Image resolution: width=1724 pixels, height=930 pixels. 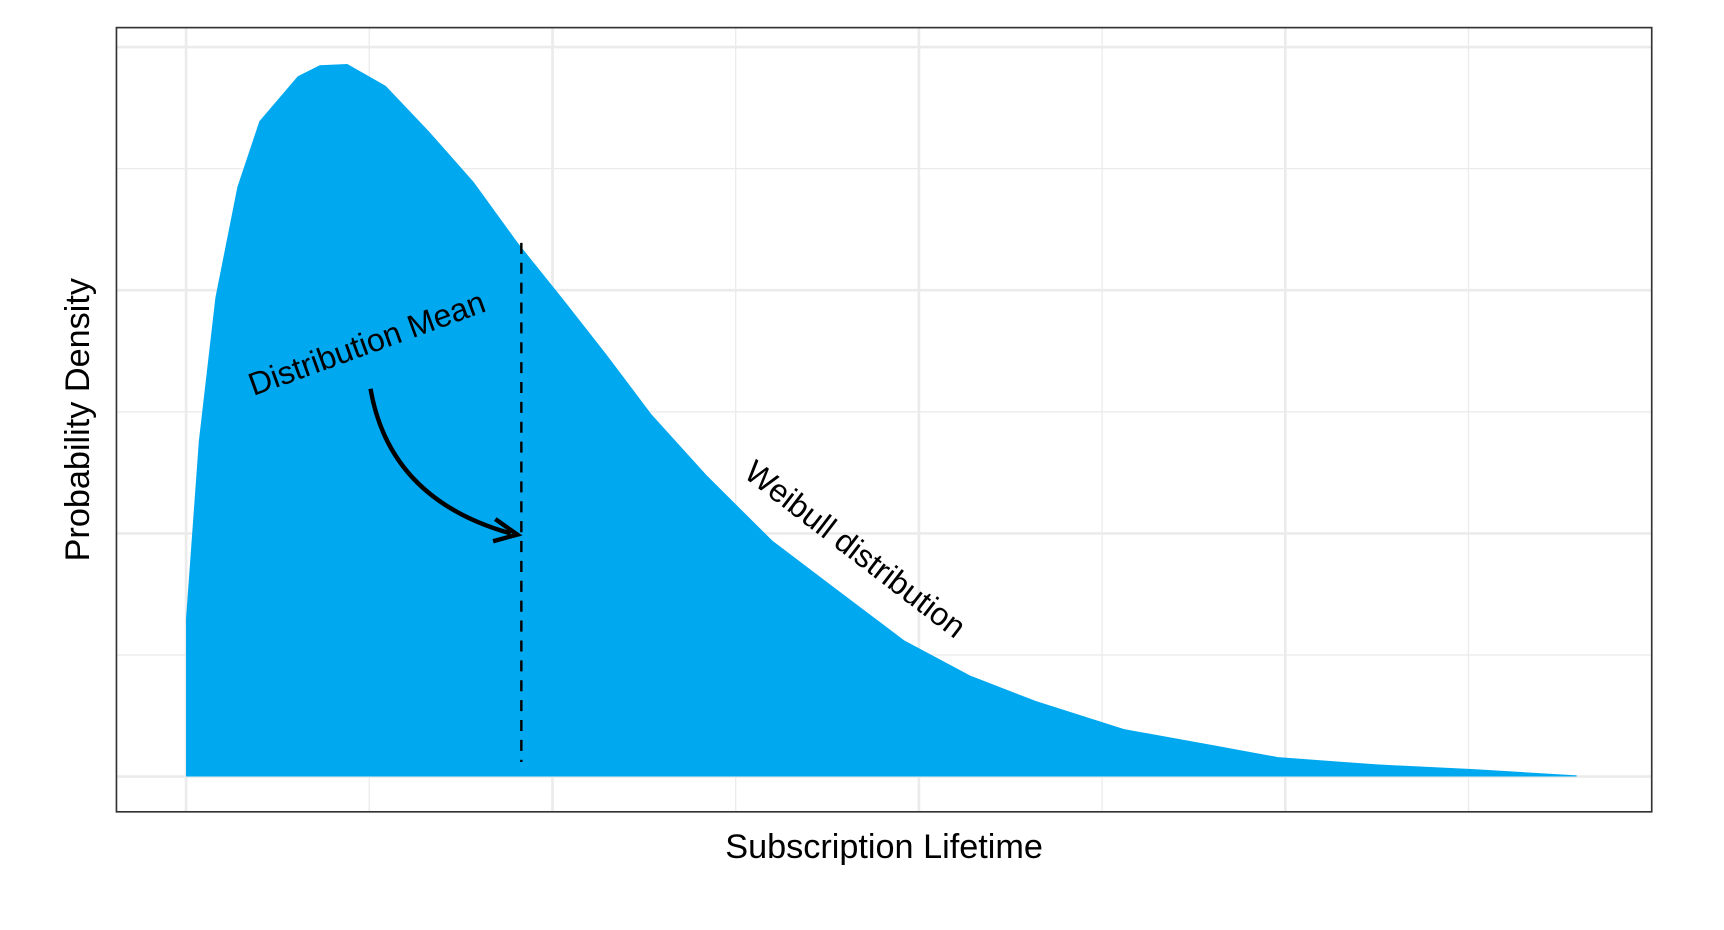 I want to click on arrow-to-mean, so click(x=440, y=462).